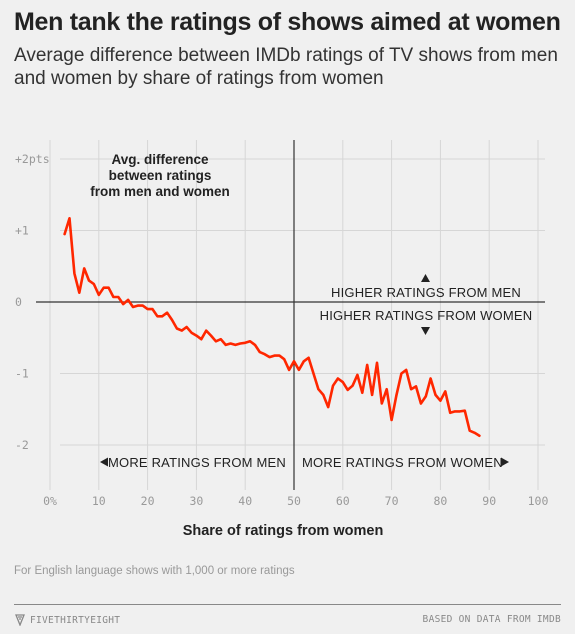 This screenshot has height=634, width=575. Describe the element at coordinates (160, 191) in the screenshot. I see `annotation-line-3: from men and women` at that location.